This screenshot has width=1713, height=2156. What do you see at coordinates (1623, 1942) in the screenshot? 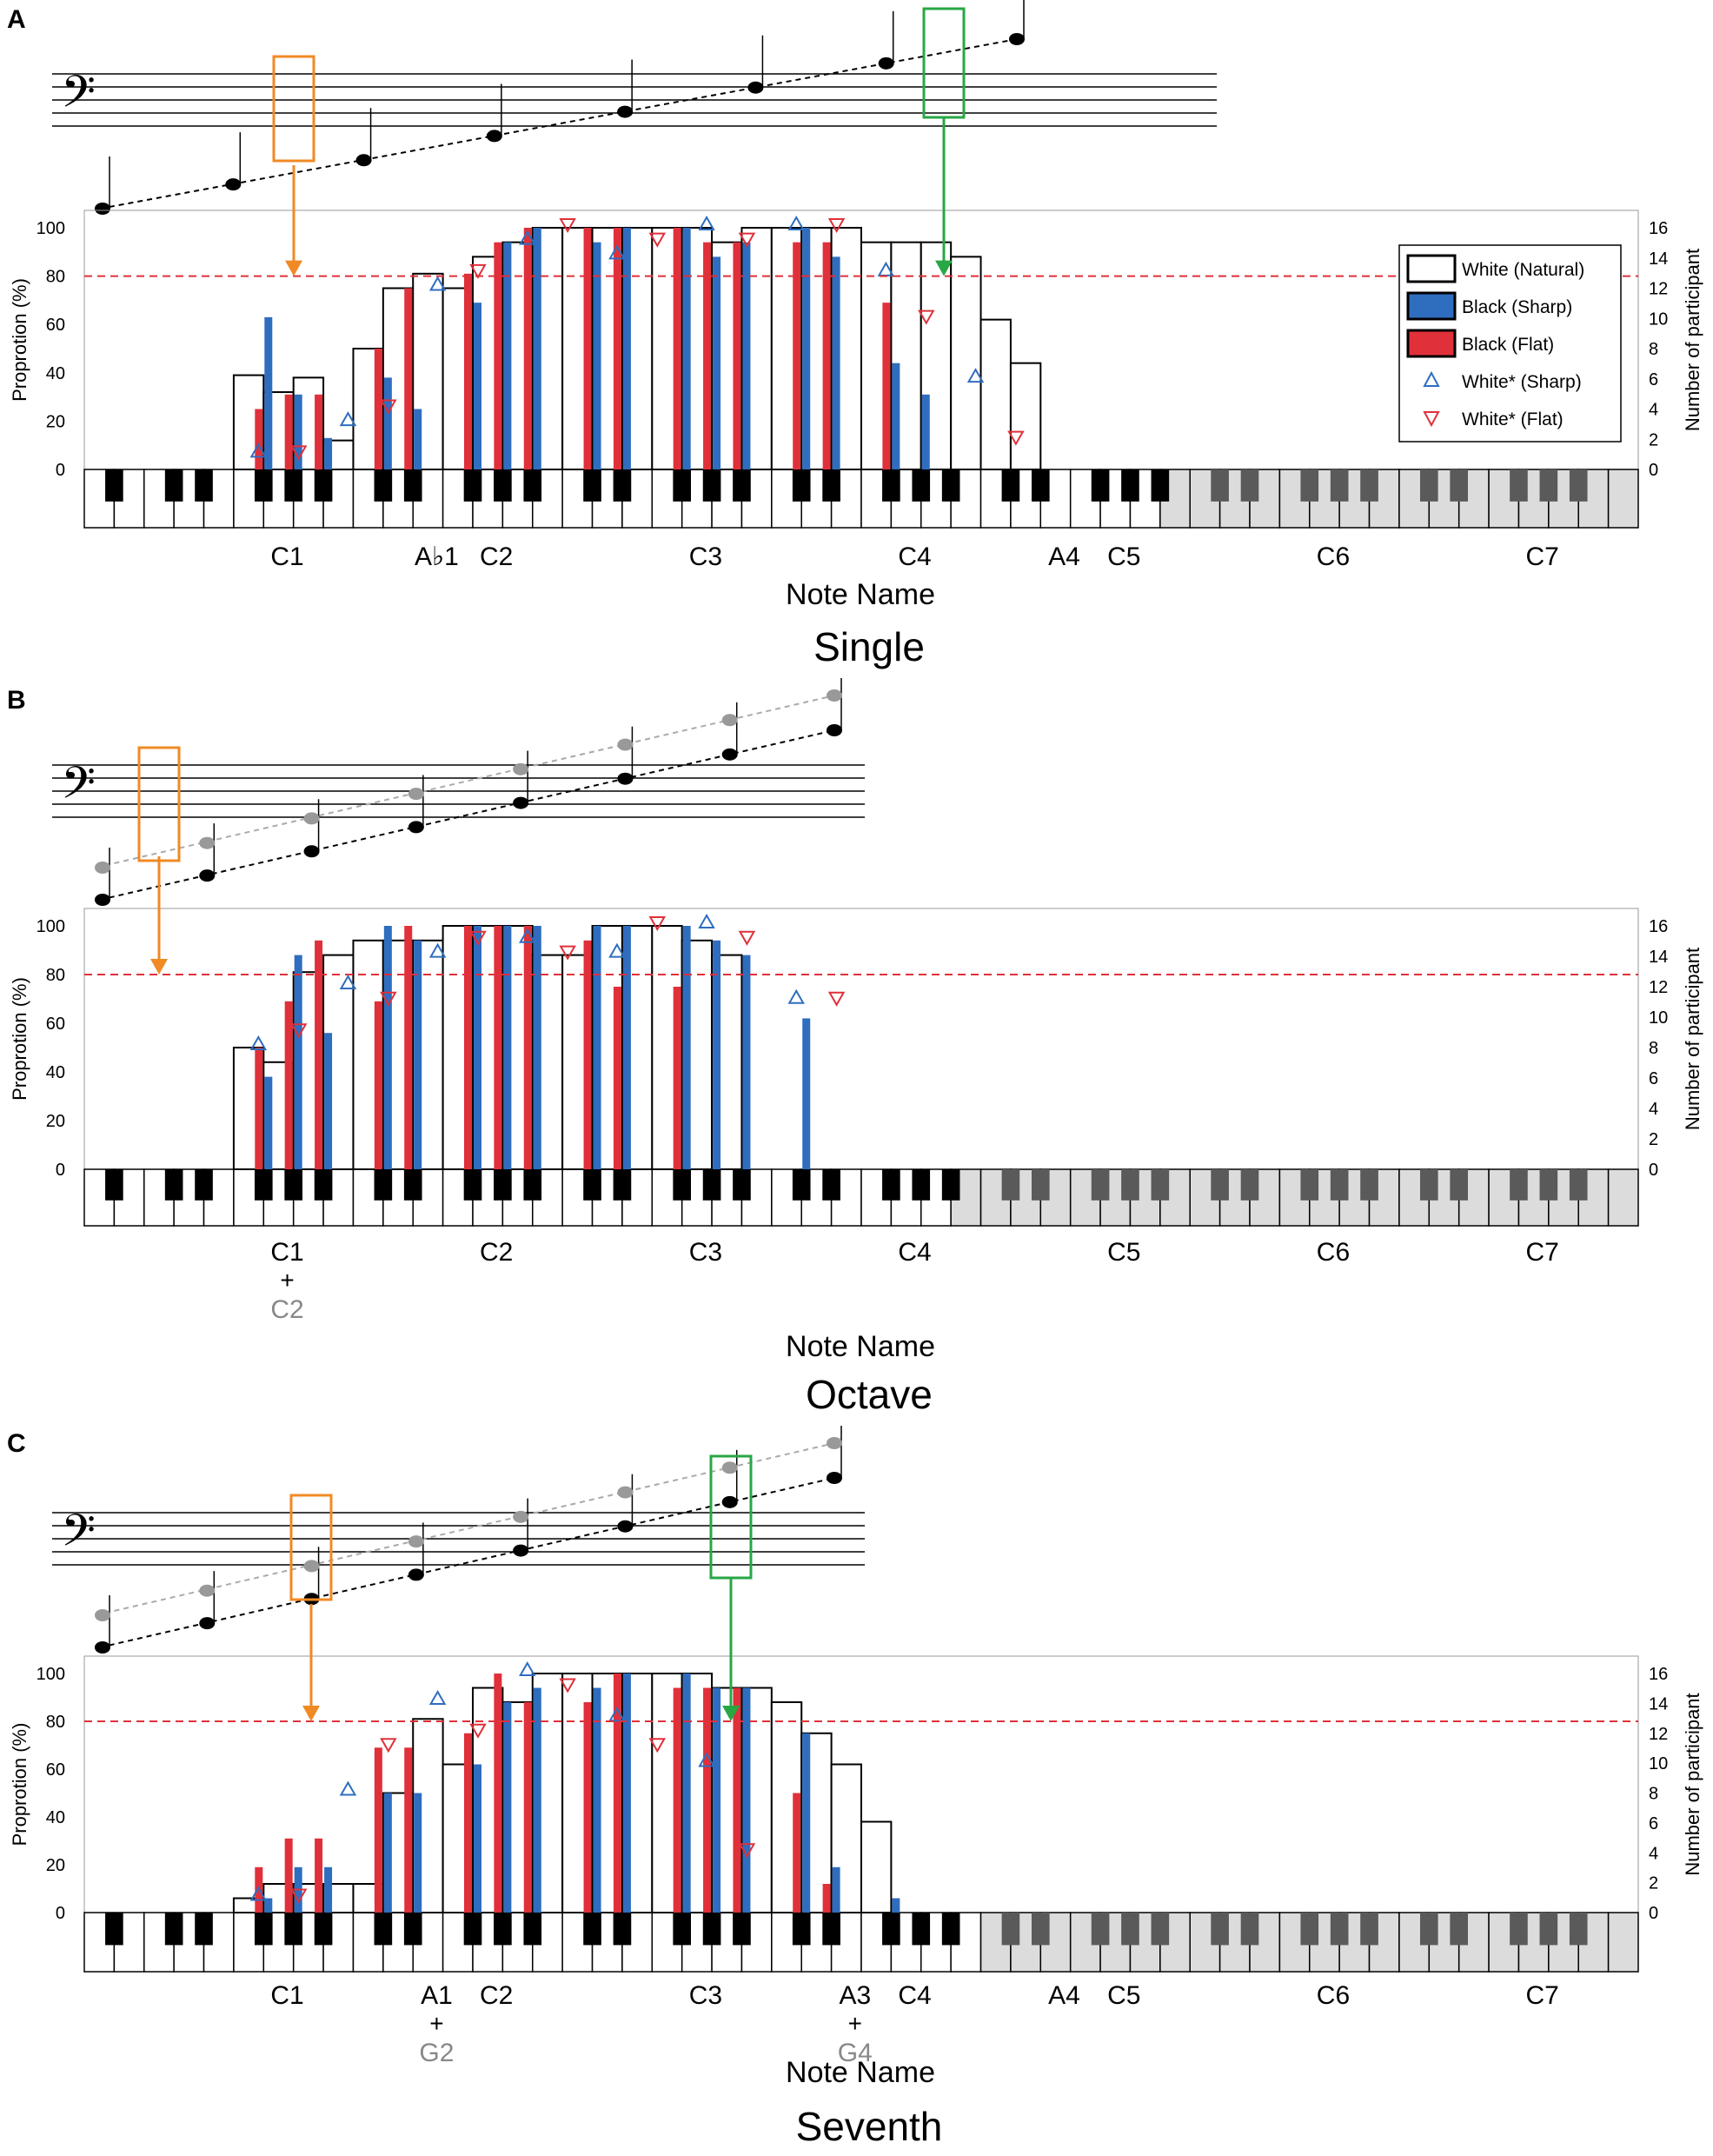
I see `white-key` at bounding box center [1623, 1942].